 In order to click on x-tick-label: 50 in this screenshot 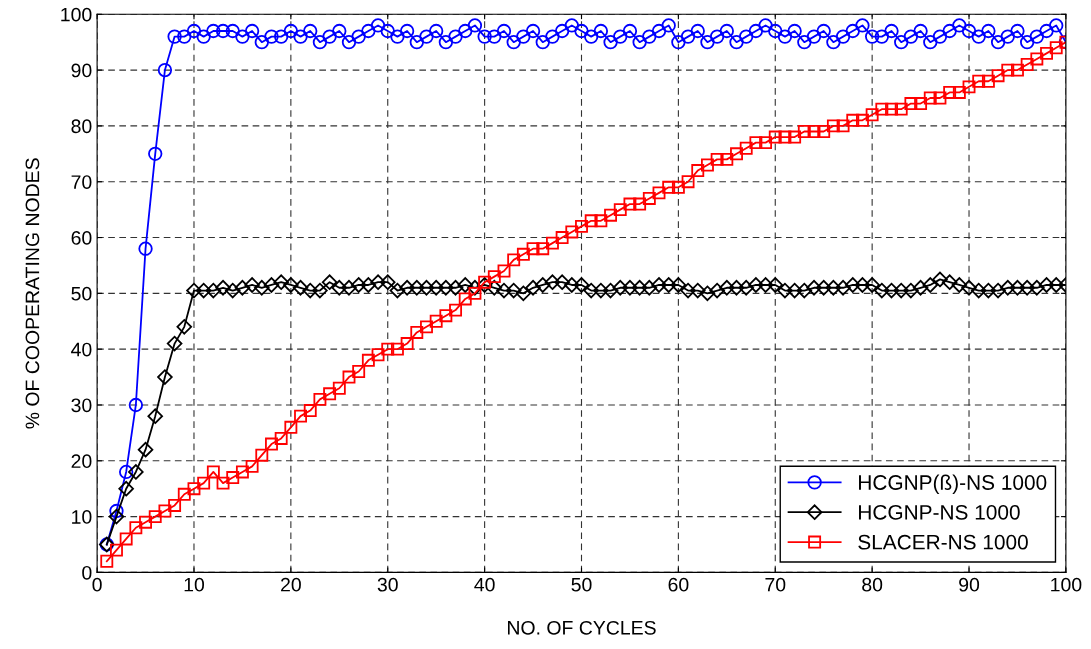, I will do `click(581, 584)`.